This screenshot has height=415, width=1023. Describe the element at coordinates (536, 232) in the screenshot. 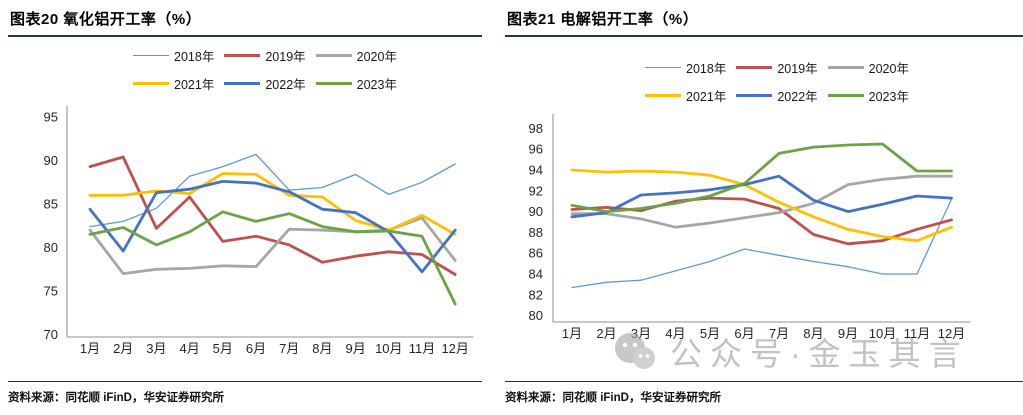

I see `svg-text: 88` at that location.